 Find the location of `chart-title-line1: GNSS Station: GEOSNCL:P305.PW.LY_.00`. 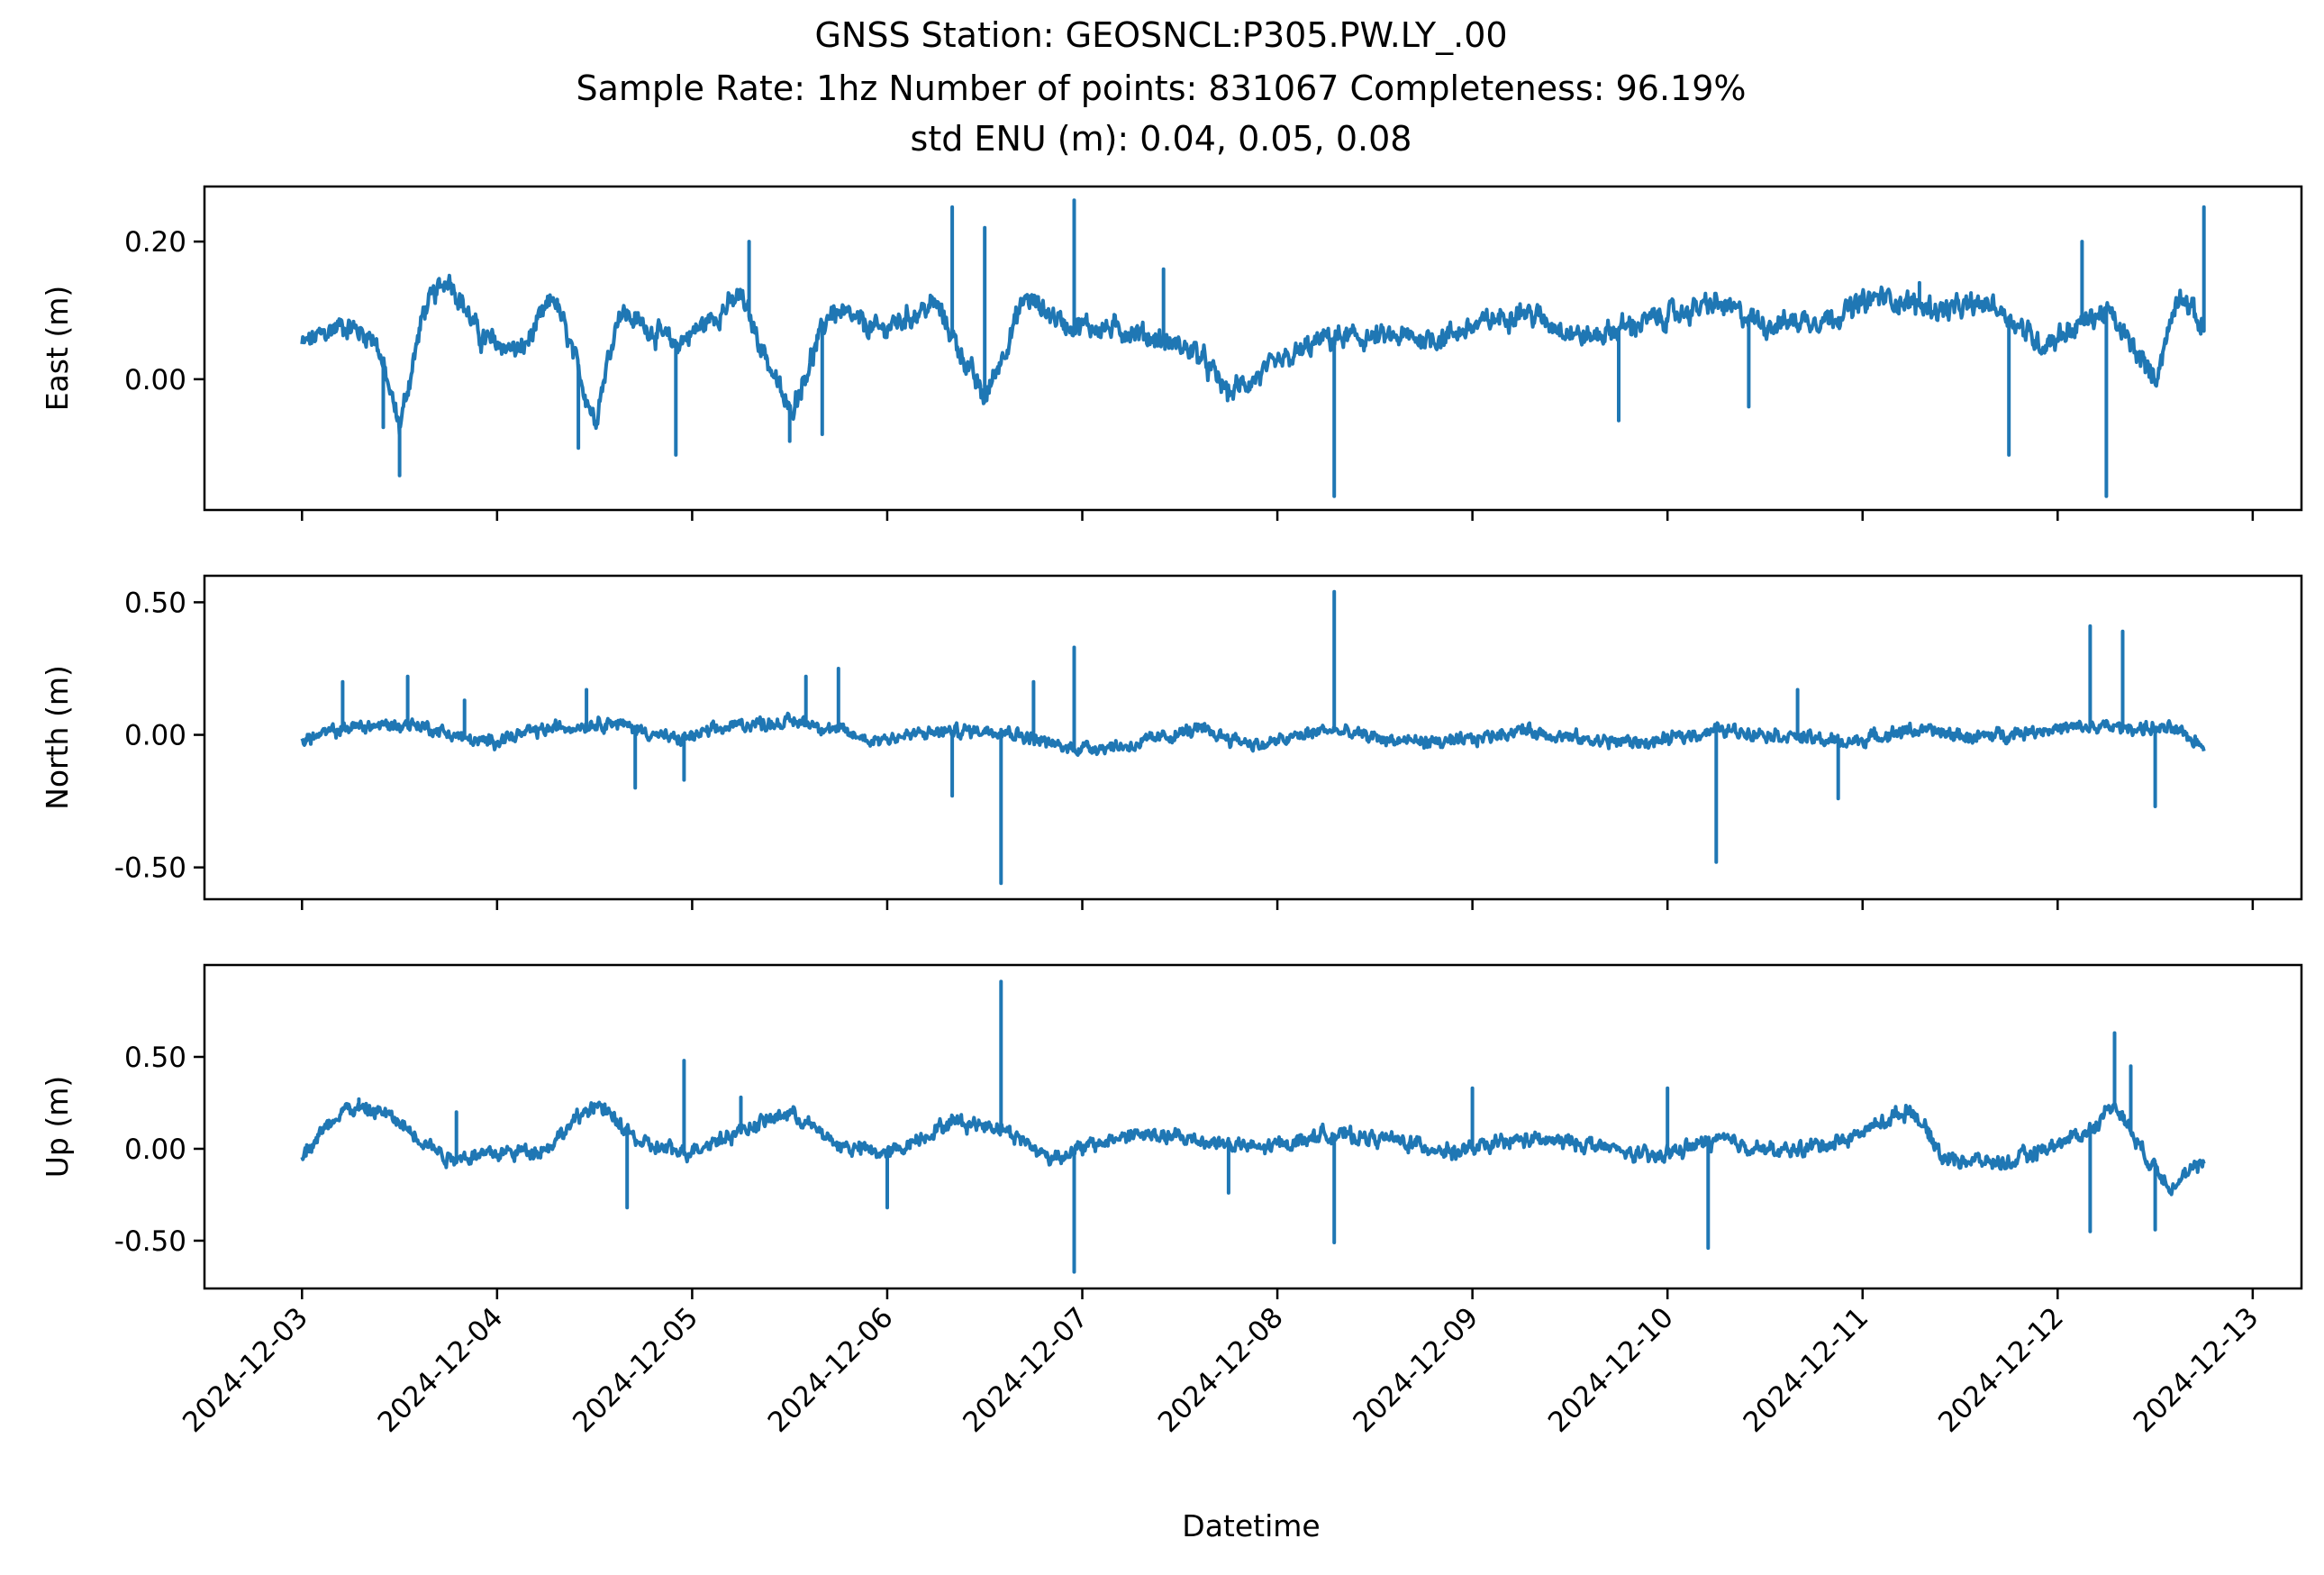

chart-title-line1: GNSS Station: GEOSNCL:P305.PW.LY_.00 is located at coordinates (1160, 35).